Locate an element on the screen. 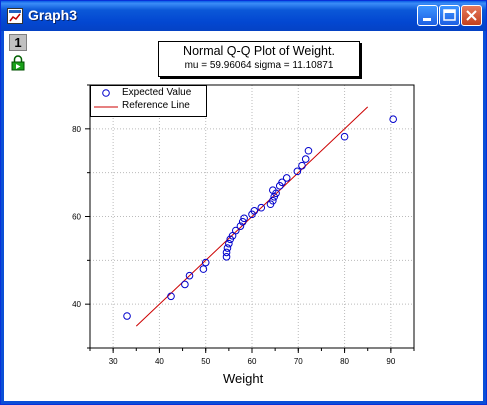  minimize-icon is located at coordinates (427, 19).